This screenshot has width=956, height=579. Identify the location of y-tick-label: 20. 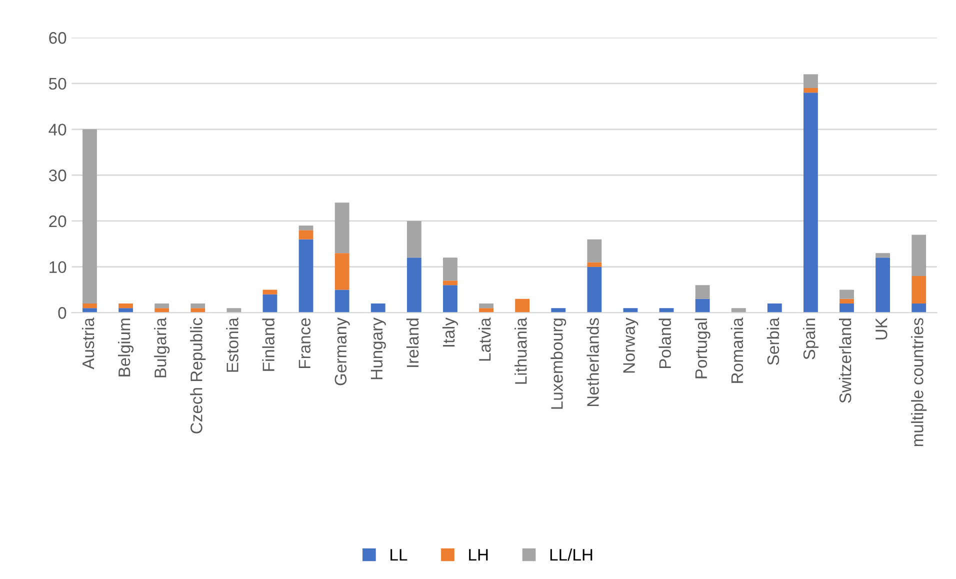
(57, 221).